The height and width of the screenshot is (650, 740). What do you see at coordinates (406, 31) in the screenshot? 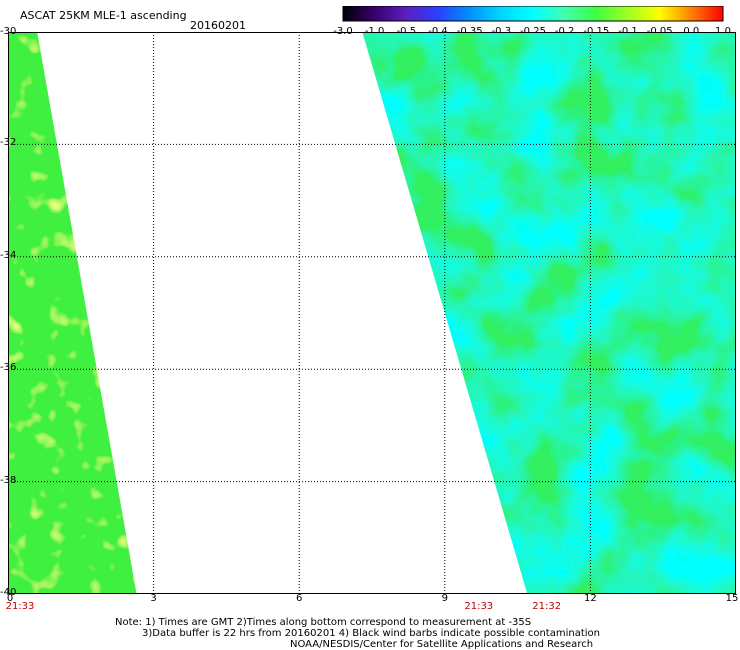
I see `colorbar-label: -0.5` at bounding box center [406, 31].